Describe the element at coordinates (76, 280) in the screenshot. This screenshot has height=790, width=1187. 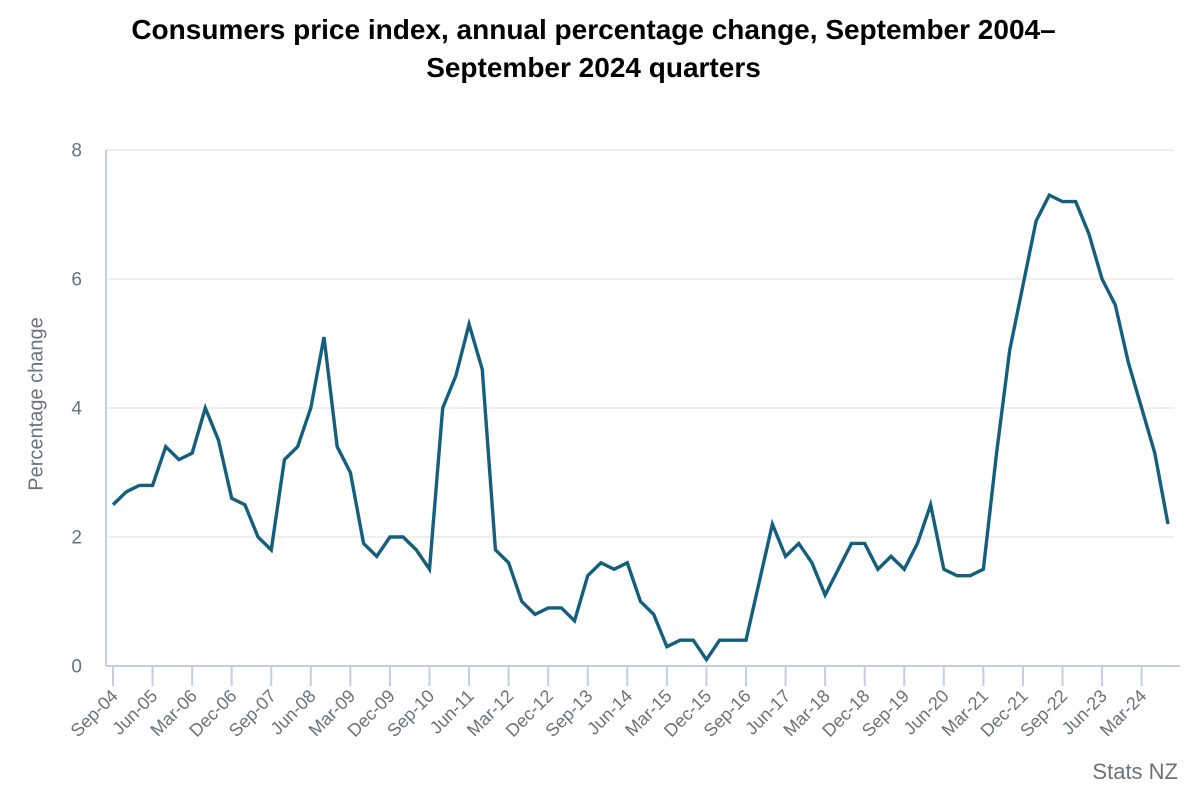
I see `y-tick-label: 6` at that location.